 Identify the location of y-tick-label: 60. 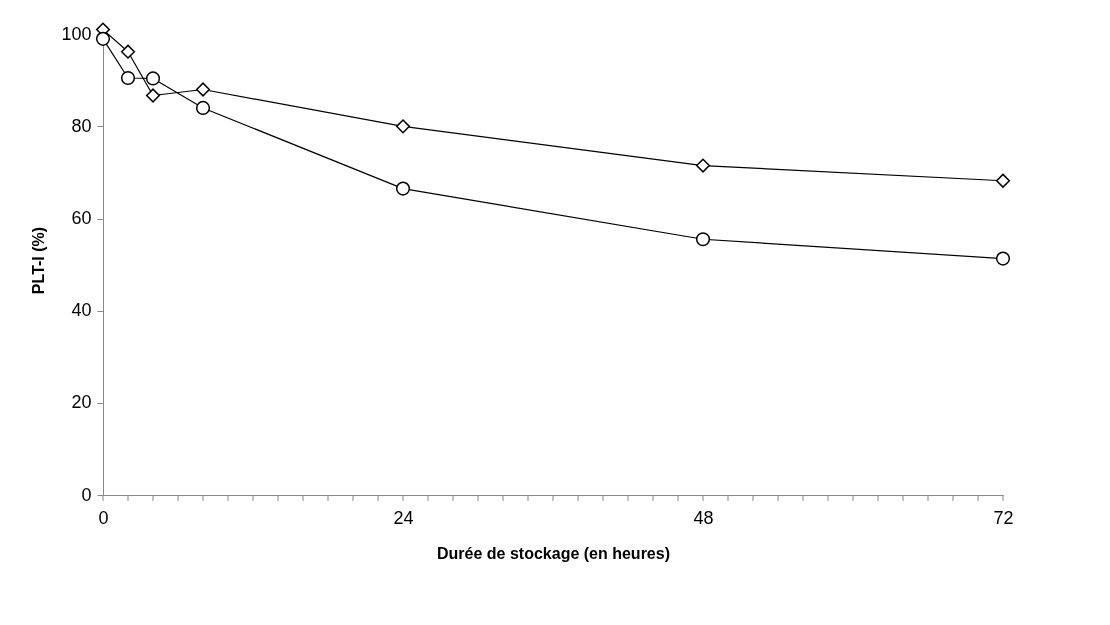
(81, 218).